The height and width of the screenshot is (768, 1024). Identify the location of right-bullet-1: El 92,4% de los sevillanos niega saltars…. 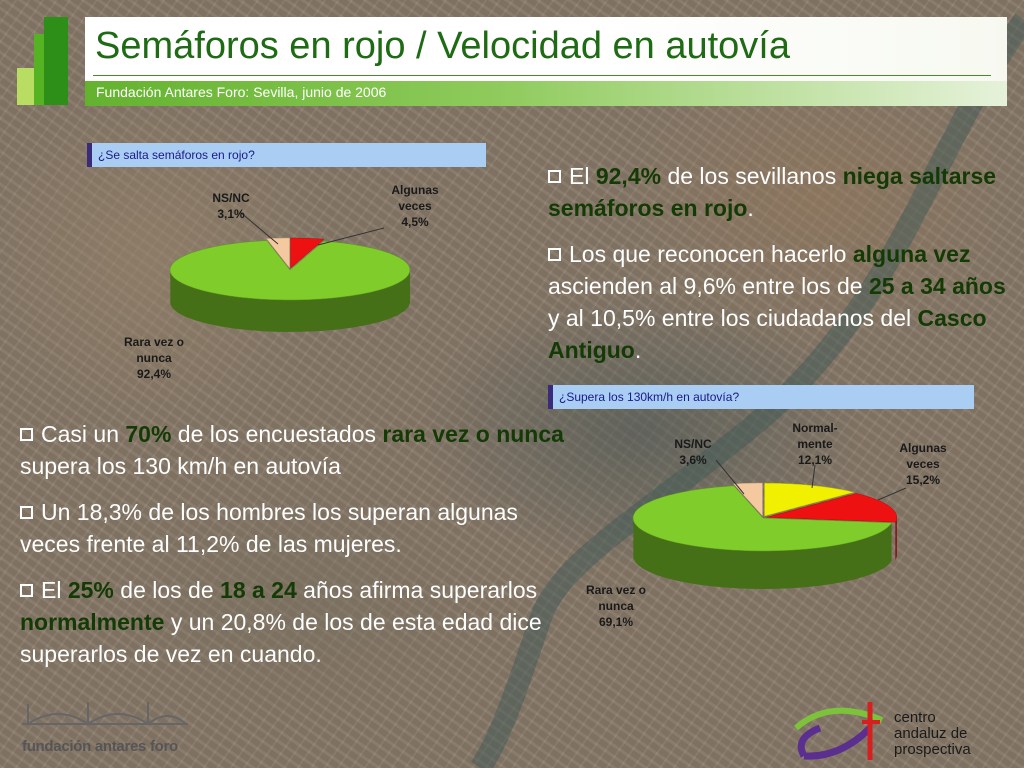
(778, 192).